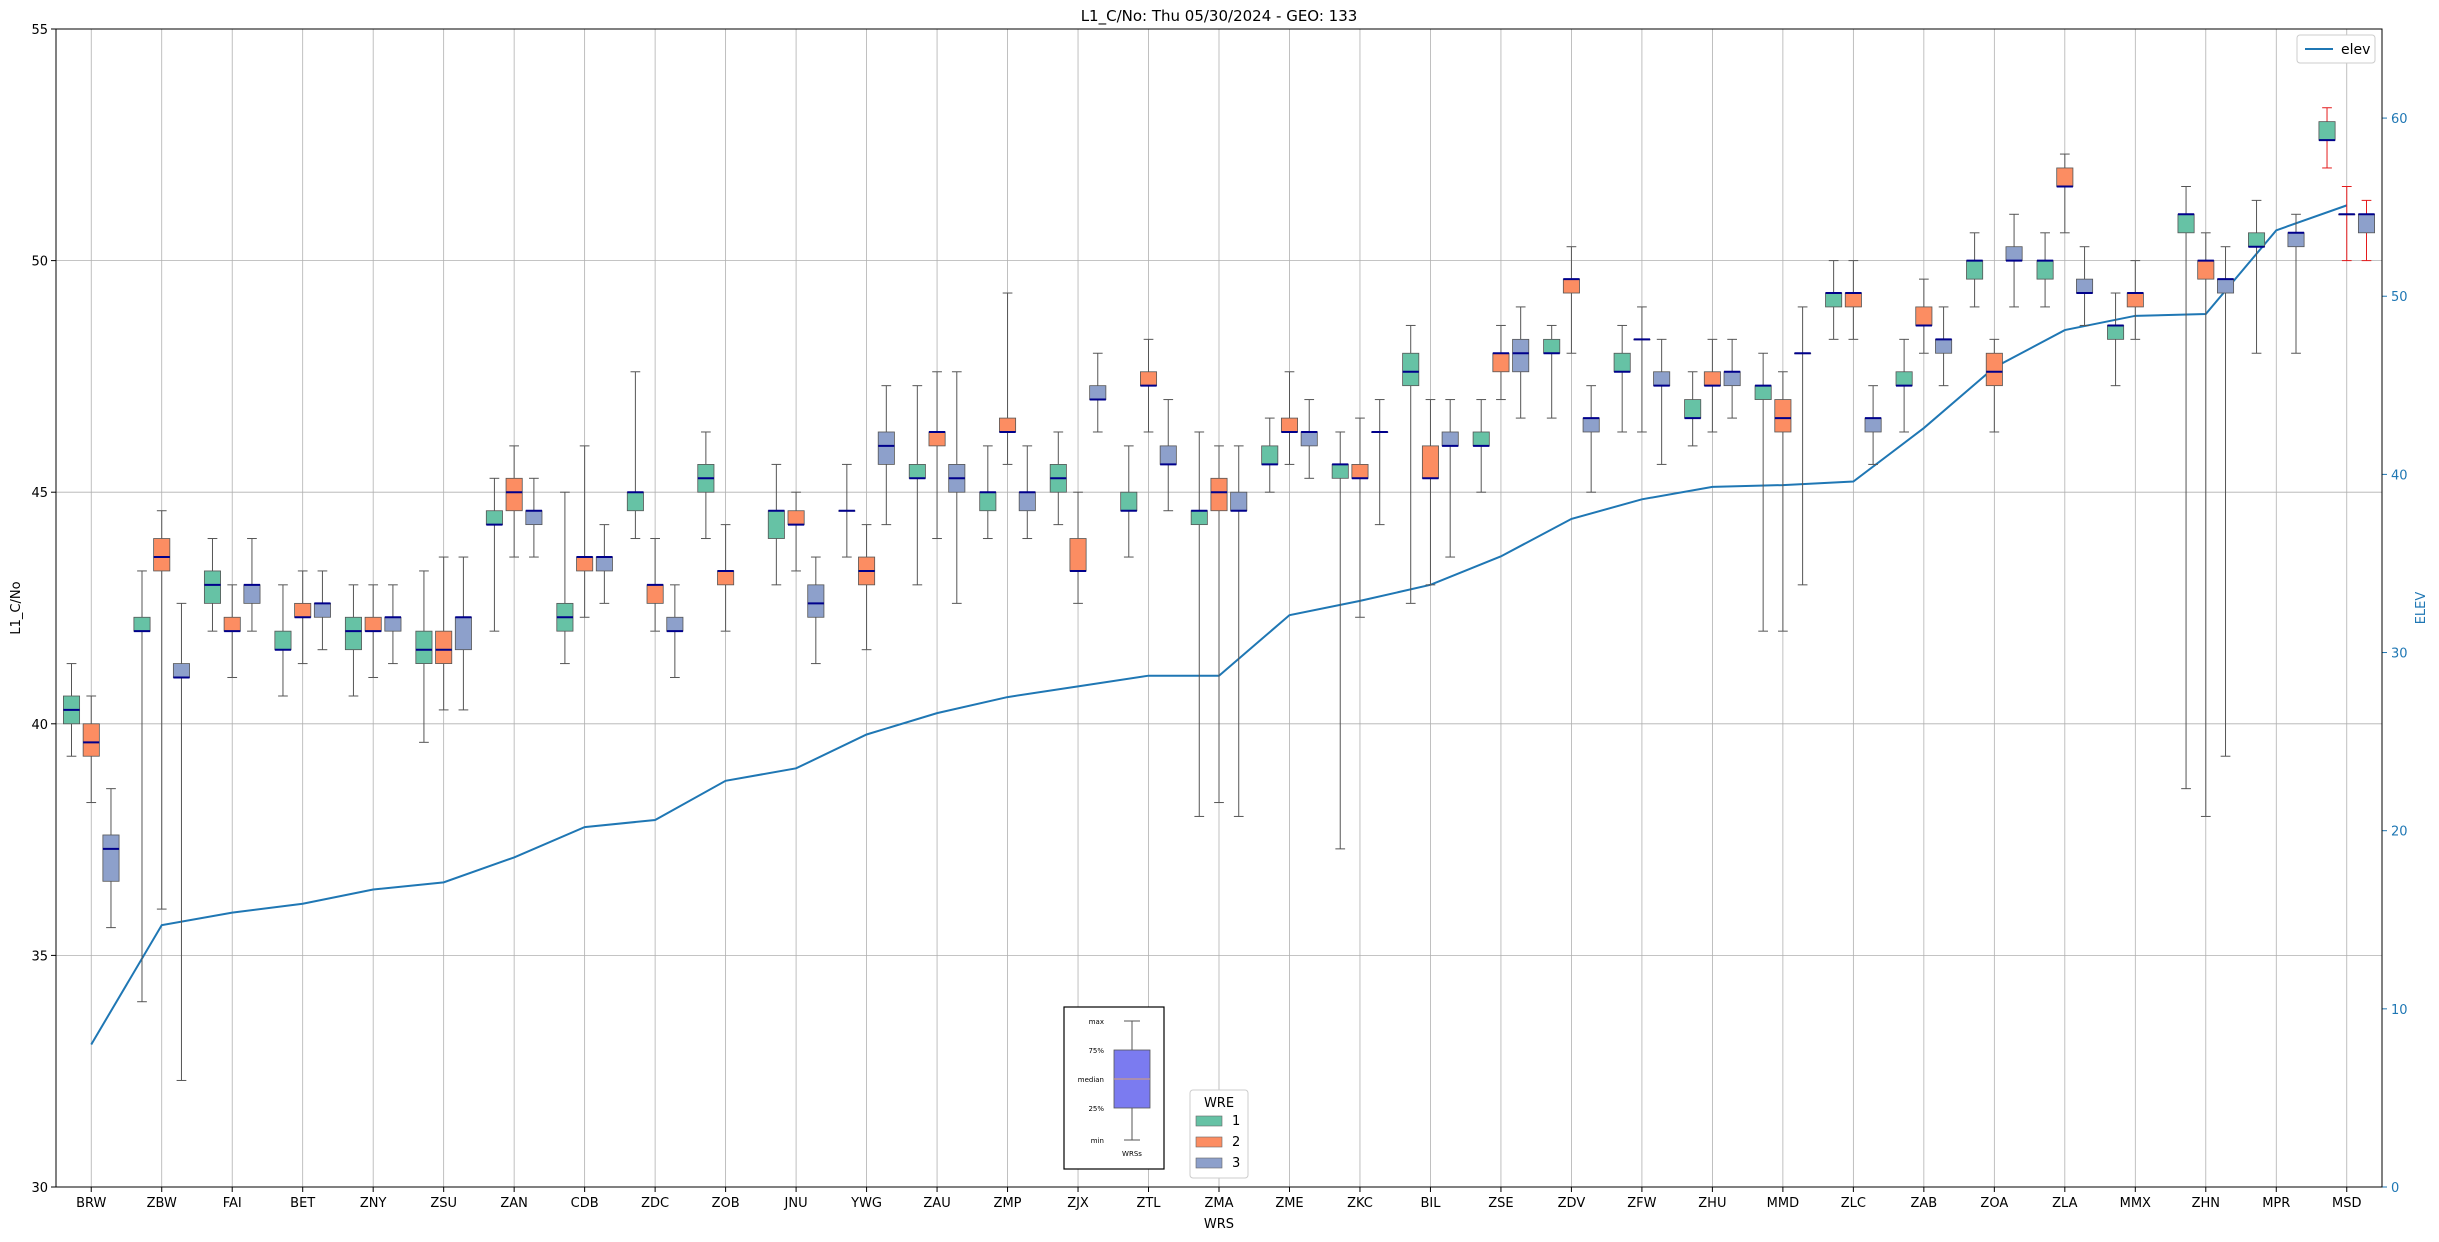 Image resolution: width=2439 pixels, height=1242 pixels. Describe the element at coordinates (936, 1203) in the screenshot. I see `x-tick-label: ZAU` at that location.